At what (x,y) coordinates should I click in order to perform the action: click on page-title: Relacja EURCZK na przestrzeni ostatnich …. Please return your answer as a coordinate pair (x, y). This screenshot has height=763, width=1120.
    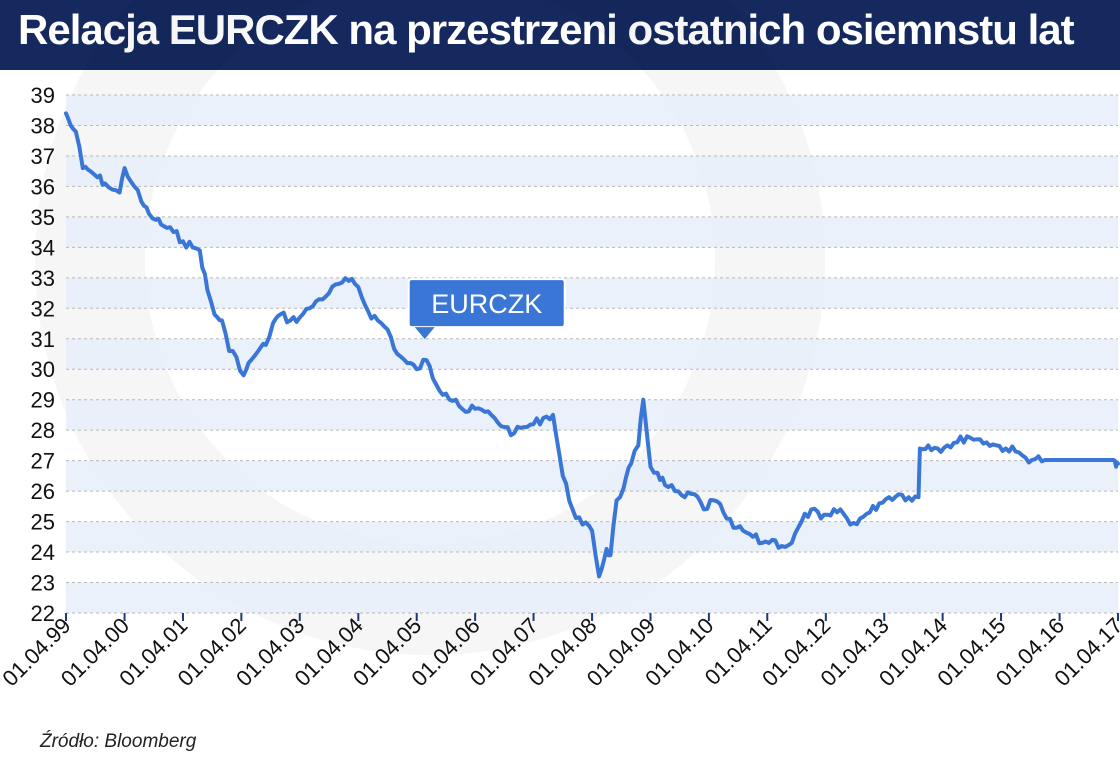
    Looking at the image, I should click on (546, 29).